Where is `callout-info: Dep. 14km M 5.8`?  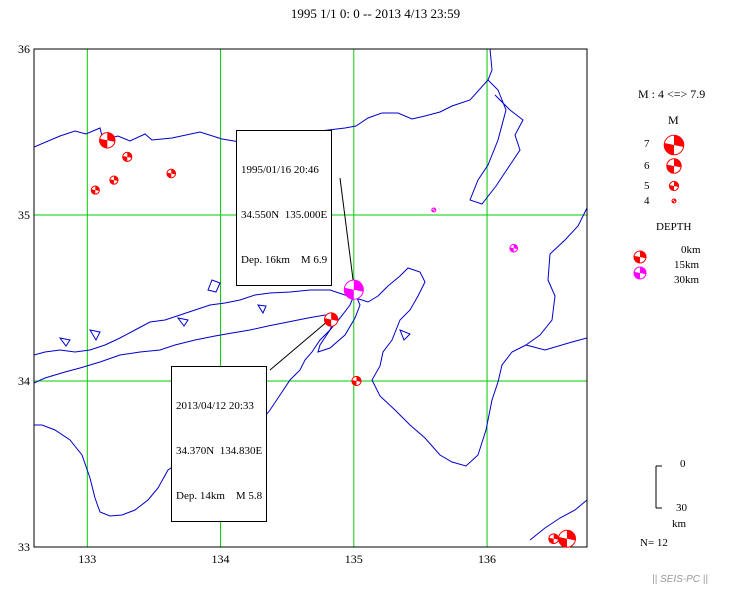
callout-info: Dep. 14km M 5.8 is located at coordinates (219, 496).